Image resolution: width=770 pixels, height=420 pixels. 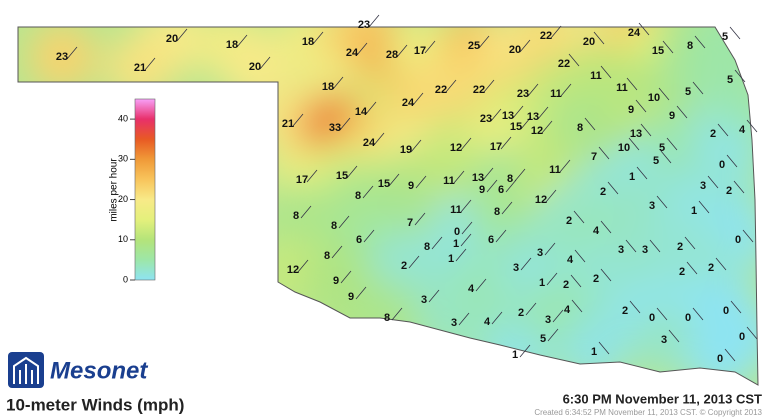 What do you see at coordinates (114, 190) in the screenshot?
I see `colorbar-label: miles per hour` at bounding box center [114, 190].